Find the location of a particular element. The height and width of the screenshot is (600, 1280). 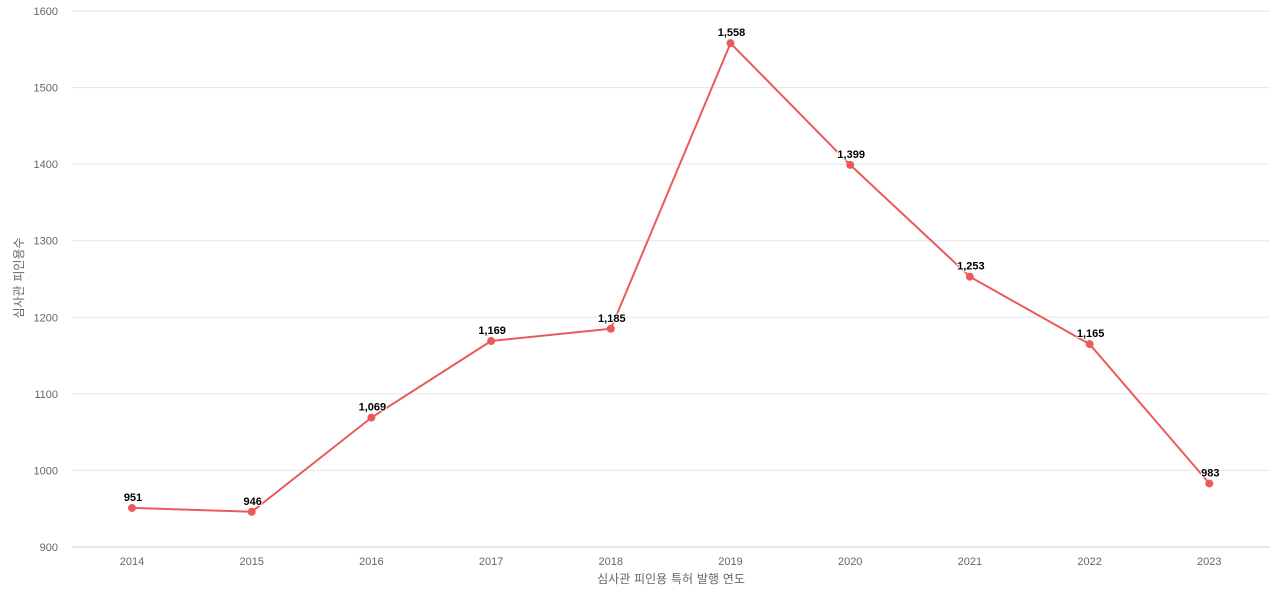

data-point-2019 is located at coordinates (730, 43).